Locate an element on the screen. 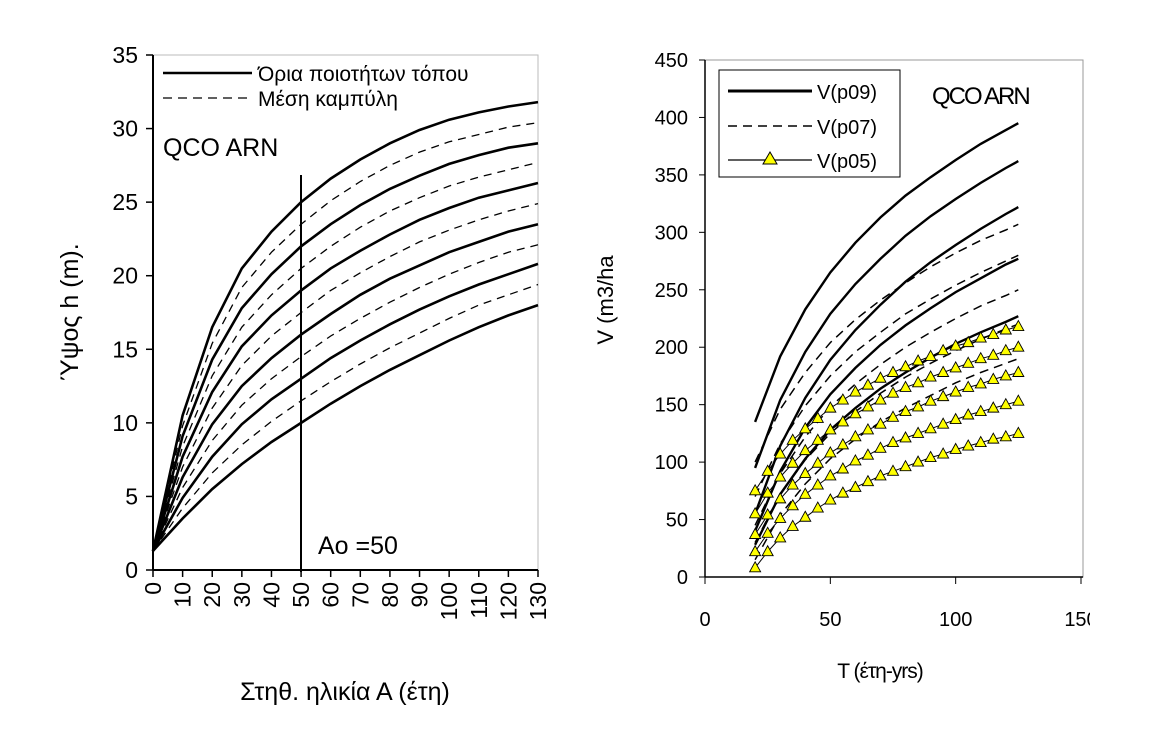 This screenshot has width=1164, height=744. ao-annotation: Ao =50 is located at coordinates (358, 546).